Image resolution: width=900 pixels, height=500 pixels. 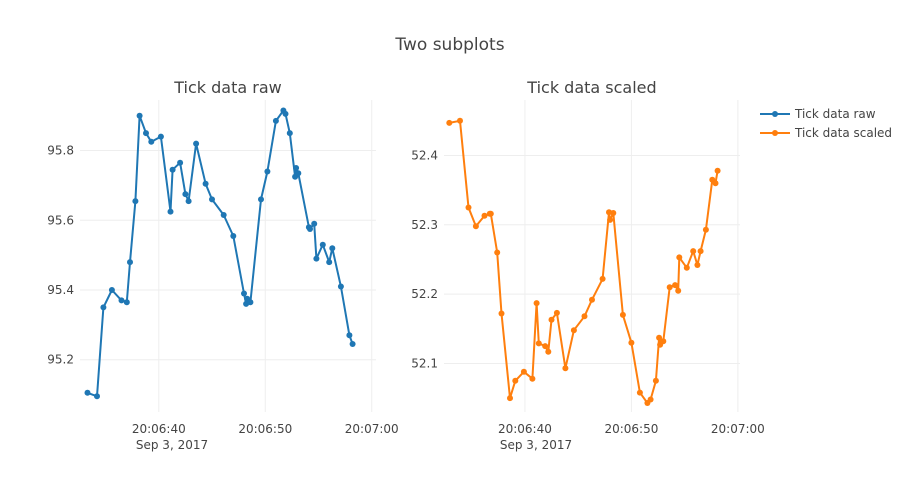 I want to click on legend-label-raw: Tick data raw, so click(x=835, y=114).